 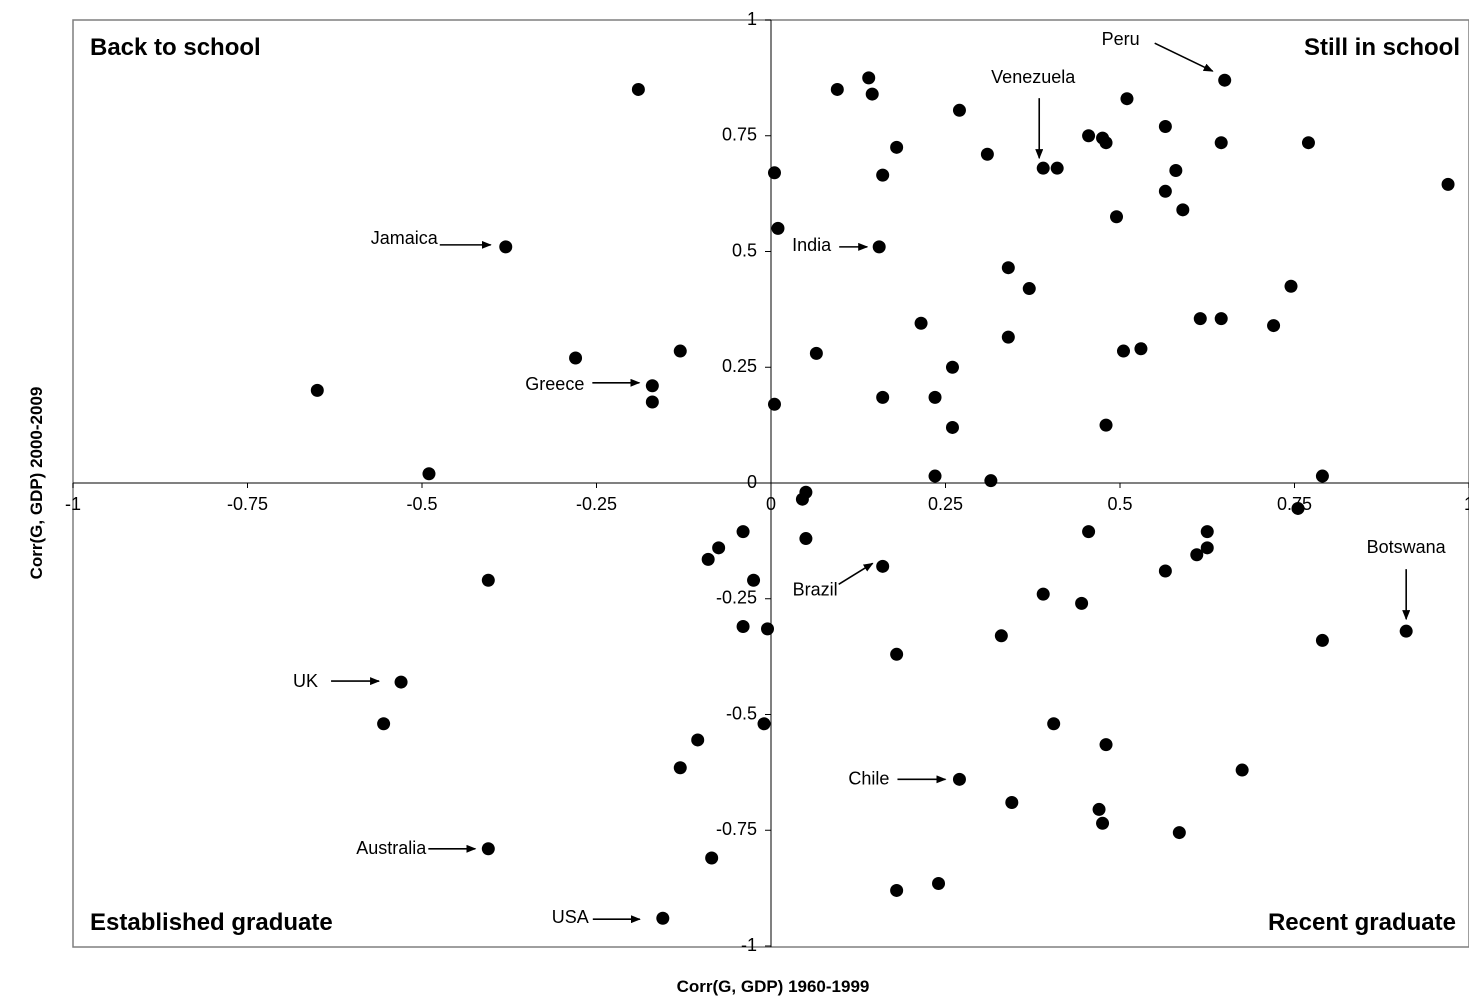 I want to click on country-label-chile: Chile, so click(x=868, y=778).